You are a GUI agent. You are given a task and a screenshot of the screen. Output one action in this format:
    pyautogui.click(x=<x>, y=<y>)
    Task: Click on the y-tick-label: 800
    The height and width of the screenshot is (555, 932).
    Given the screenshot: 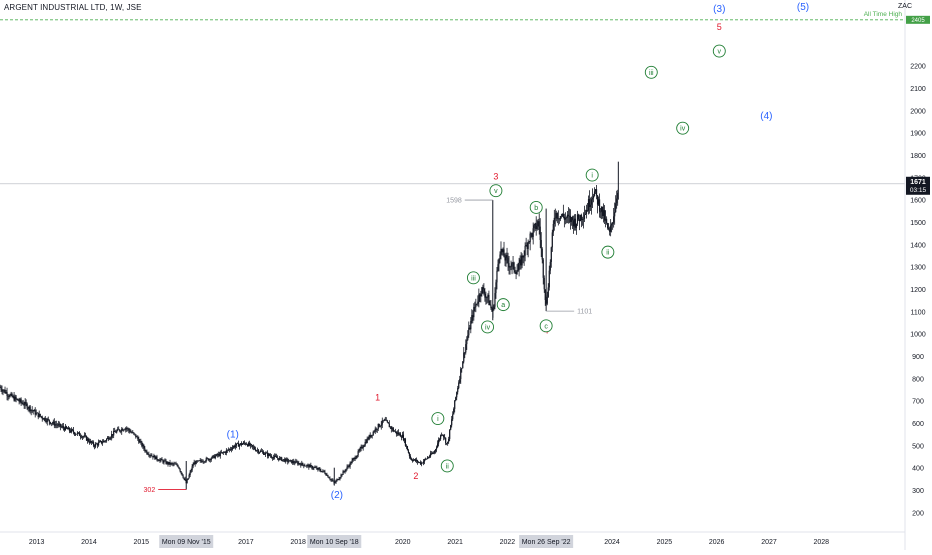 What is the action you would take?
    pyautogui.click(x=918, y=379)
    